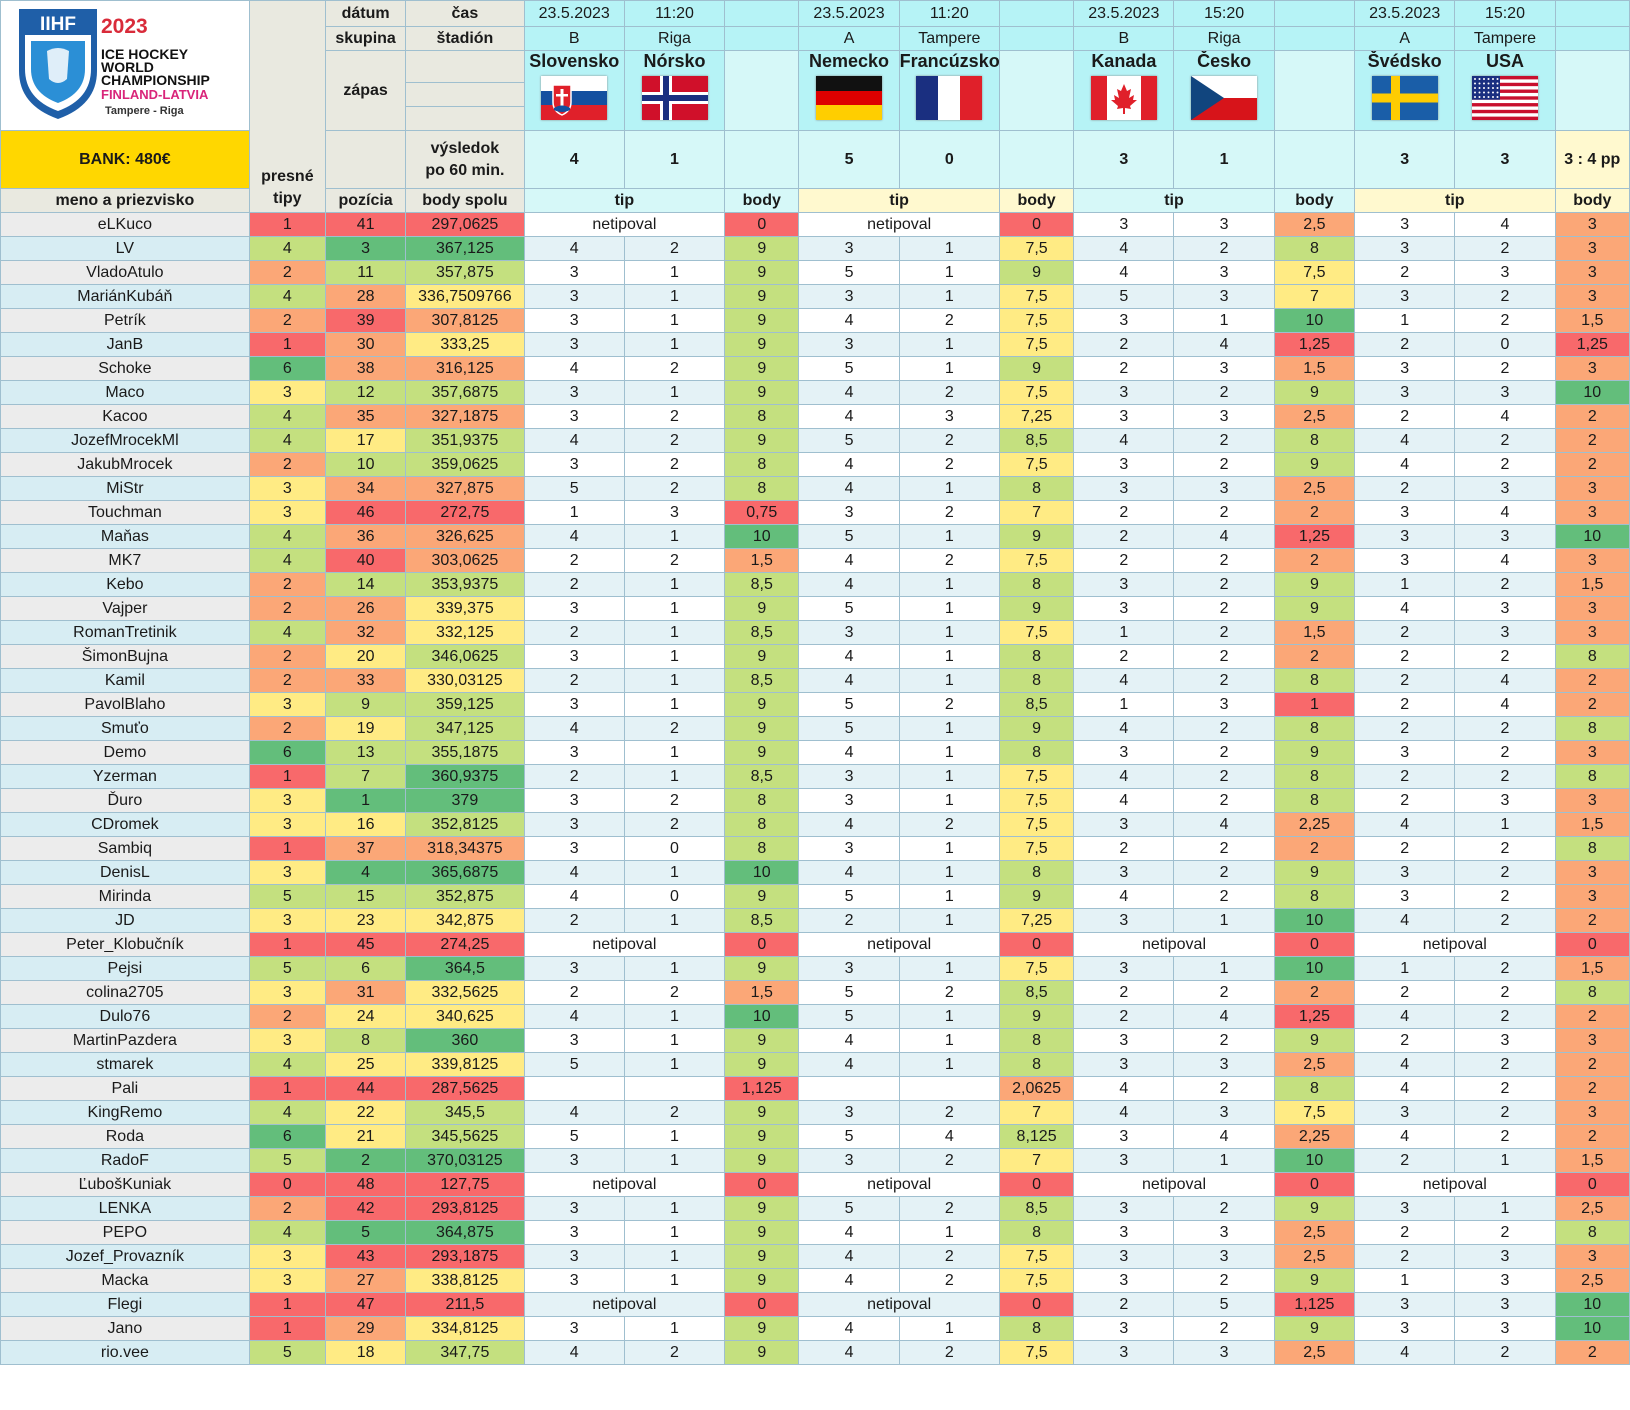 The image size is (1630, 1410). I want to click on body-spolu: 364,5, so click(465, 968).